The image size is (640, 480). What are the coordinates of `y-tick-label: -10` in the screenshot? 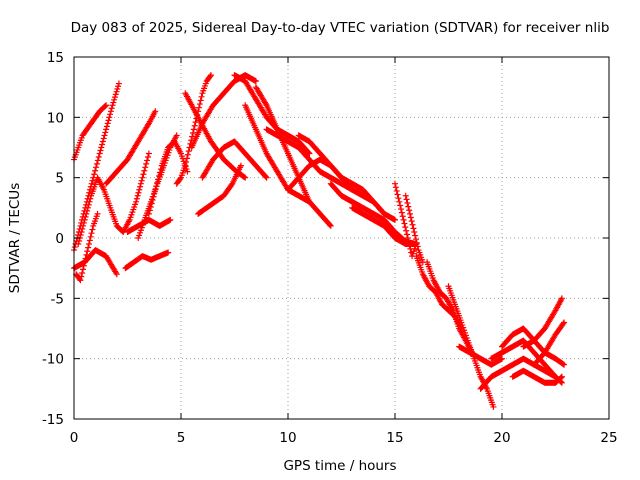 It's located at (53, 360).